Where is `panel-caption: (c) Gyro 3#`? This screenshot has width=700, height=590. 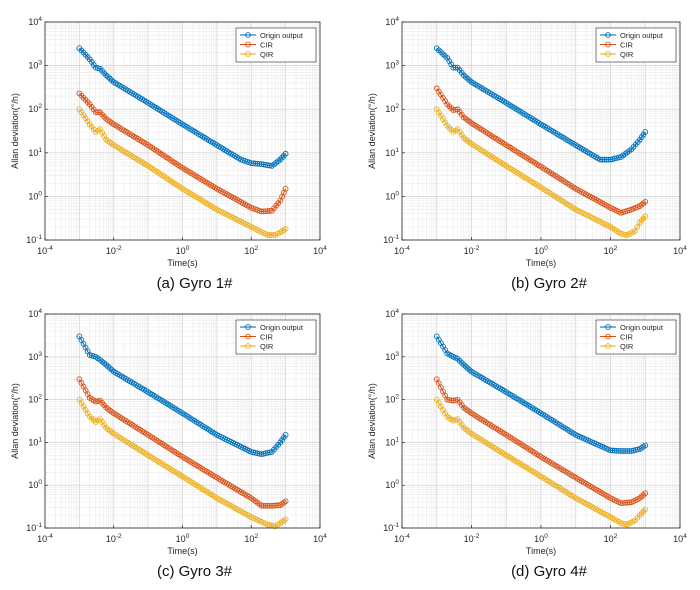
panel-caption: (c) Gyro 3# is located at coordinates (195, 571).